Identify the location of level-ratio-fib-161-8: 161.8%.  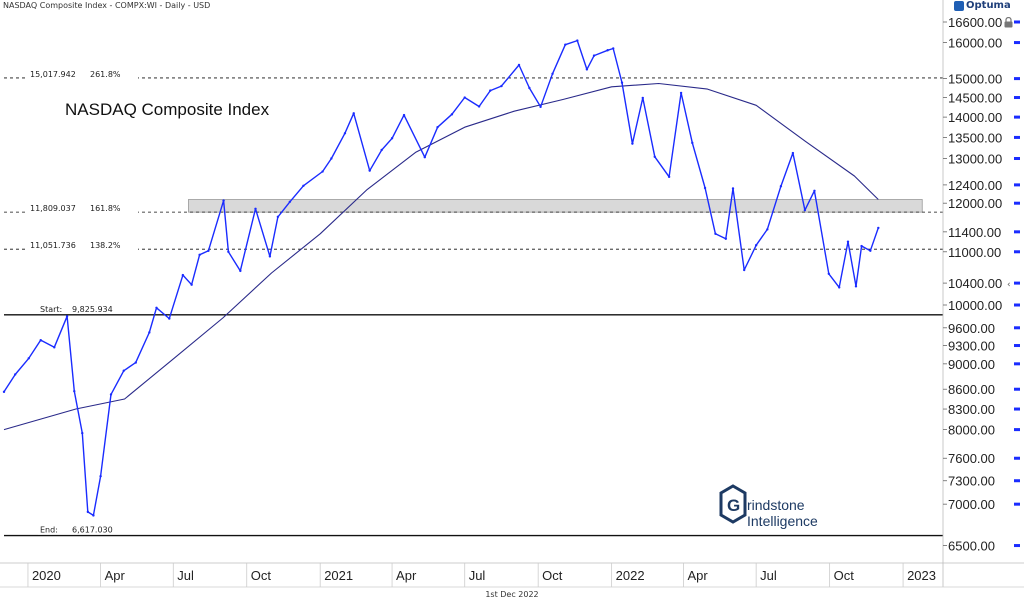
(105, 208).